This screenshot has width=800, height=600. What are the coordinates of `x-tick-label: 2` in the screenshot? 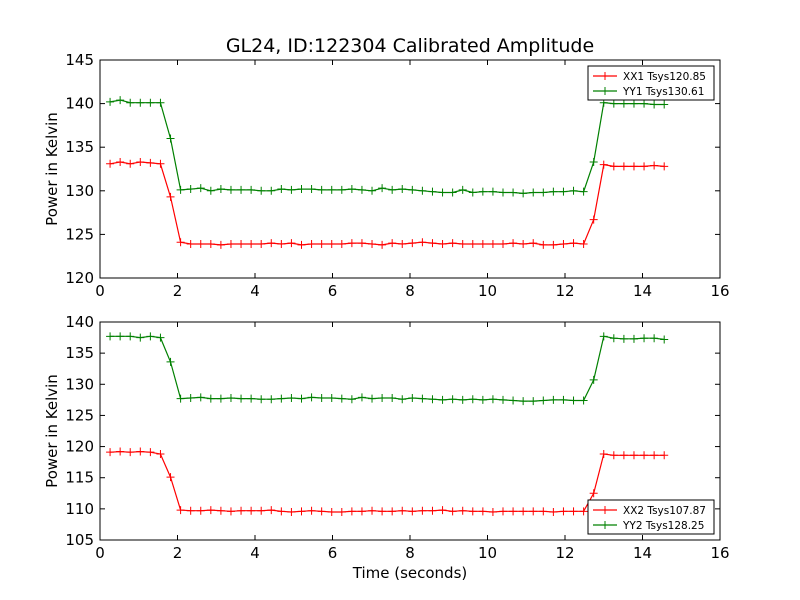 It's located at (178, 291).